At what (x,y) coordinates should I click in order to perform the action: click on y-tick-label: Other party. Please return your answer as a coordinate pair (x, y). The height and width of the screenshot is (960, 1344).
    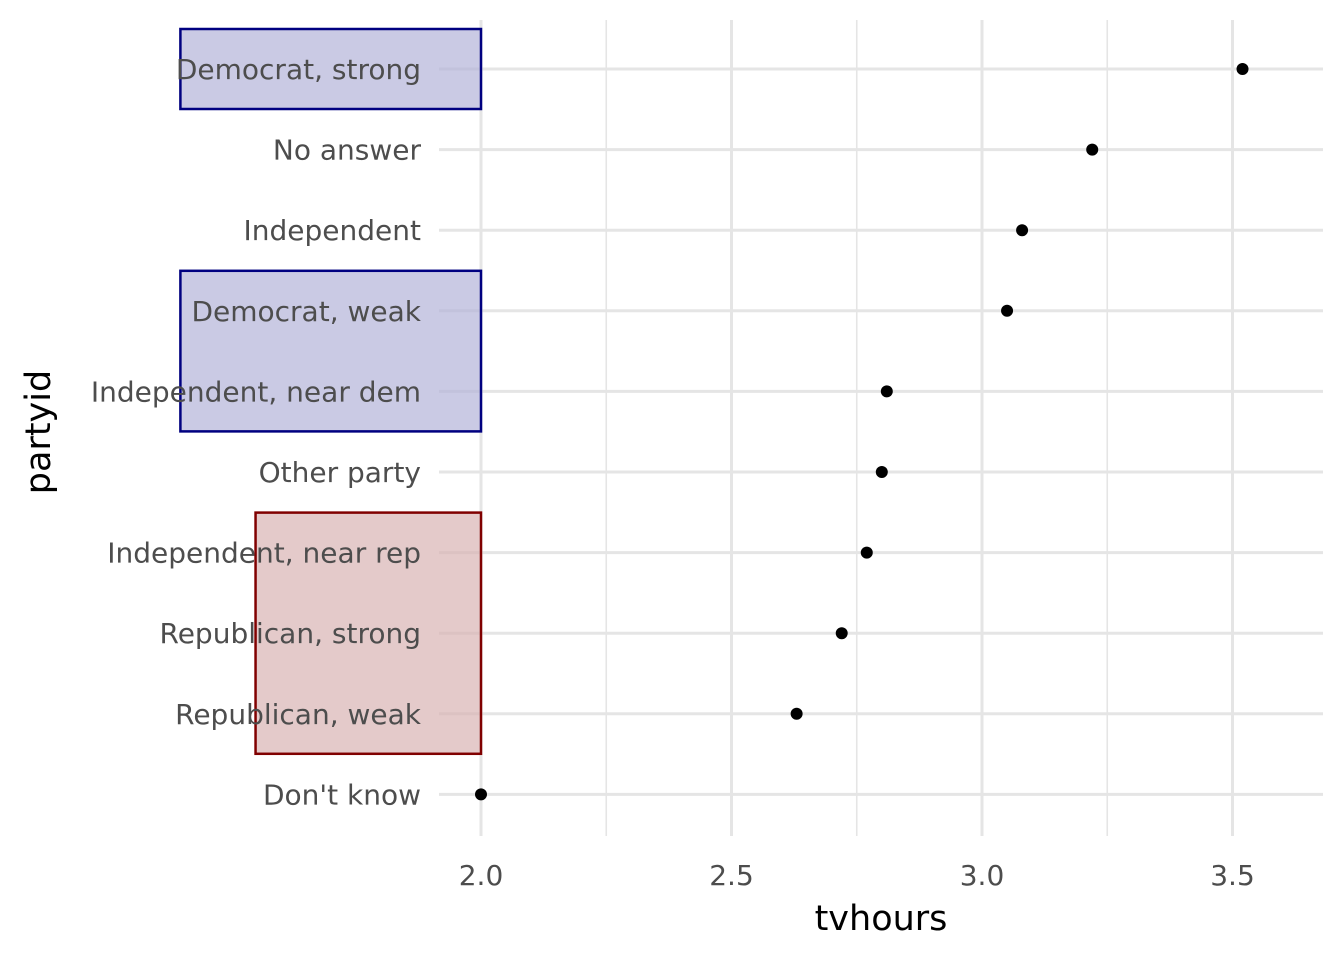
    Looking at the image, I should click on (340, 472).